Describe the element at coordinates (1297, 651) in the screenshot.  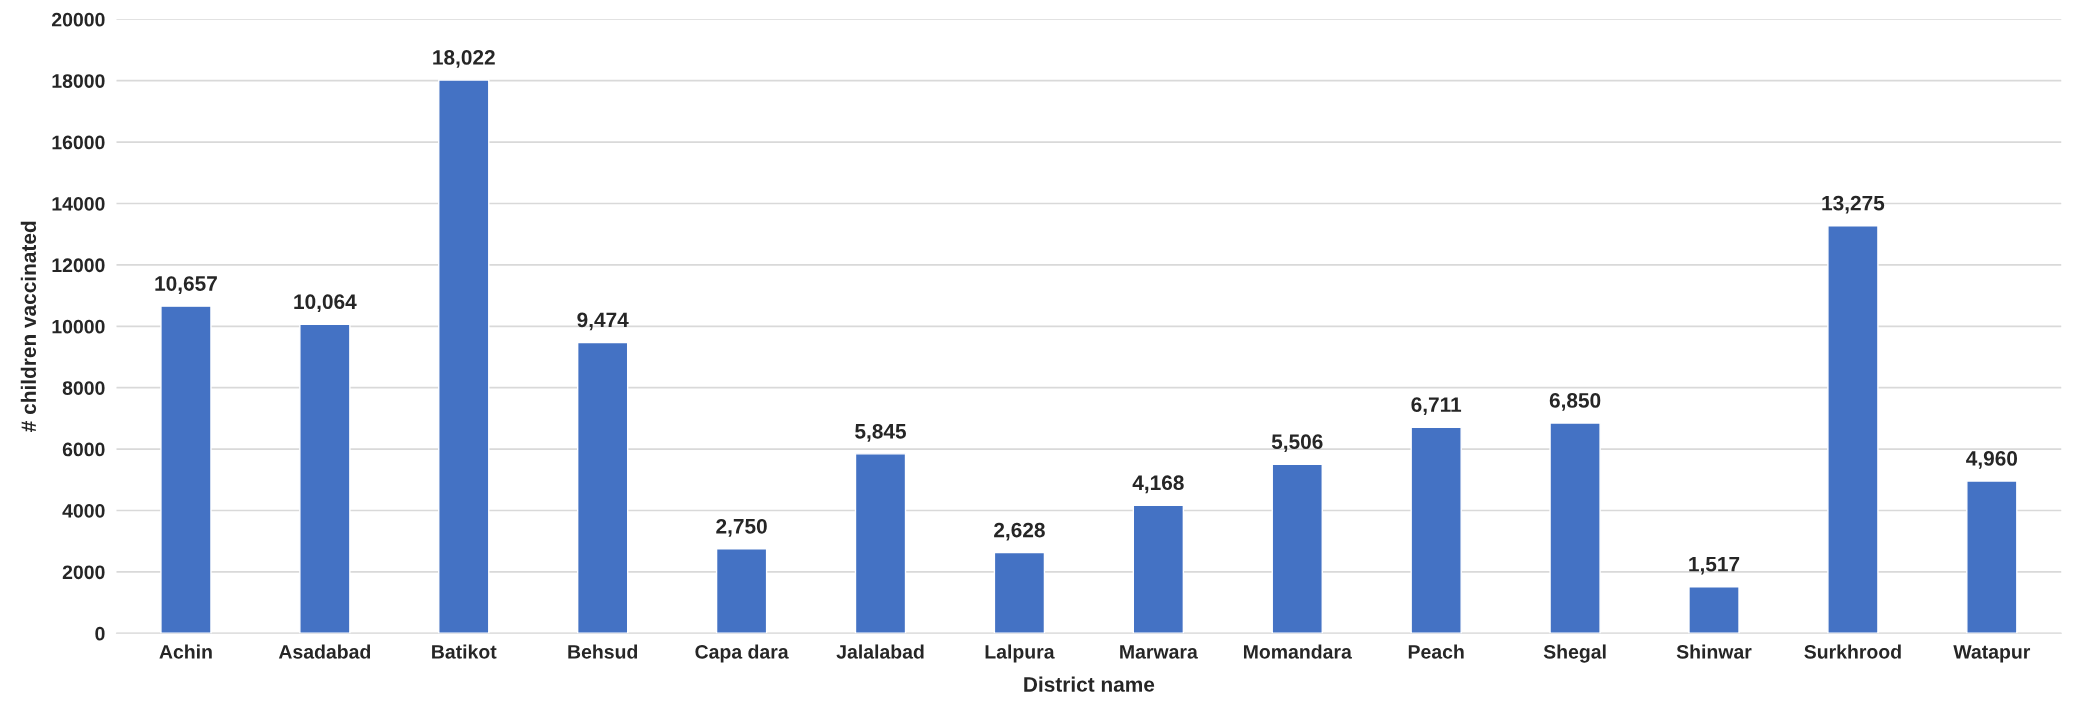
I see `x-tick-label: Momandara` at that location.